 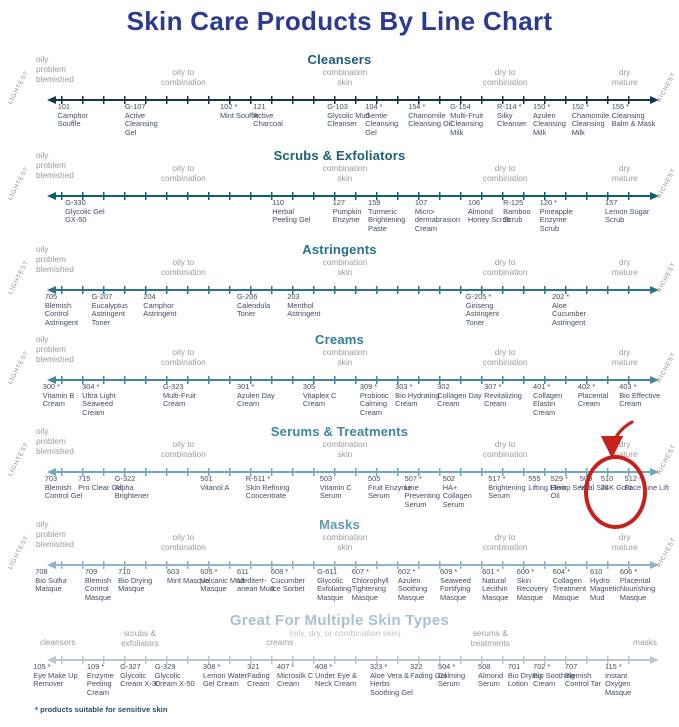 I want to click on product-159: 159 Turmeric Brightening Paste, so click(x=390, y=216).